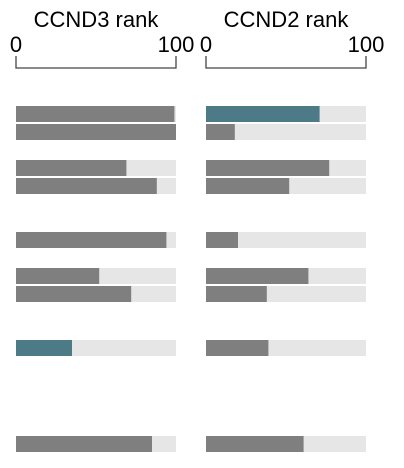  I want to click on panel-title: CCND2 rank, so click(287, 19).